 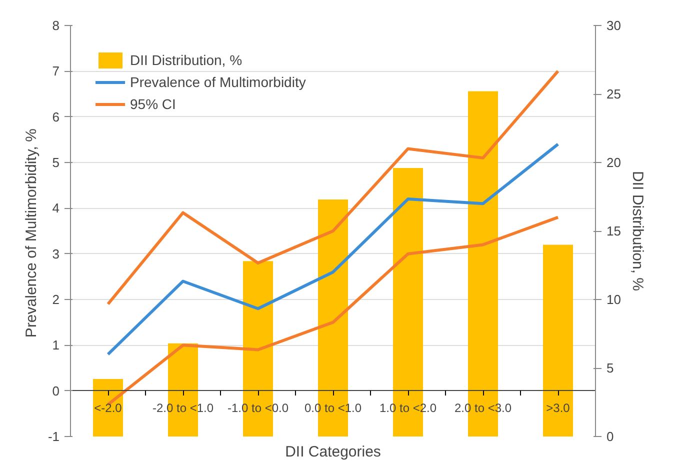 I want to click on x-tick-label: <-2.0, so click(x=108, y=407).